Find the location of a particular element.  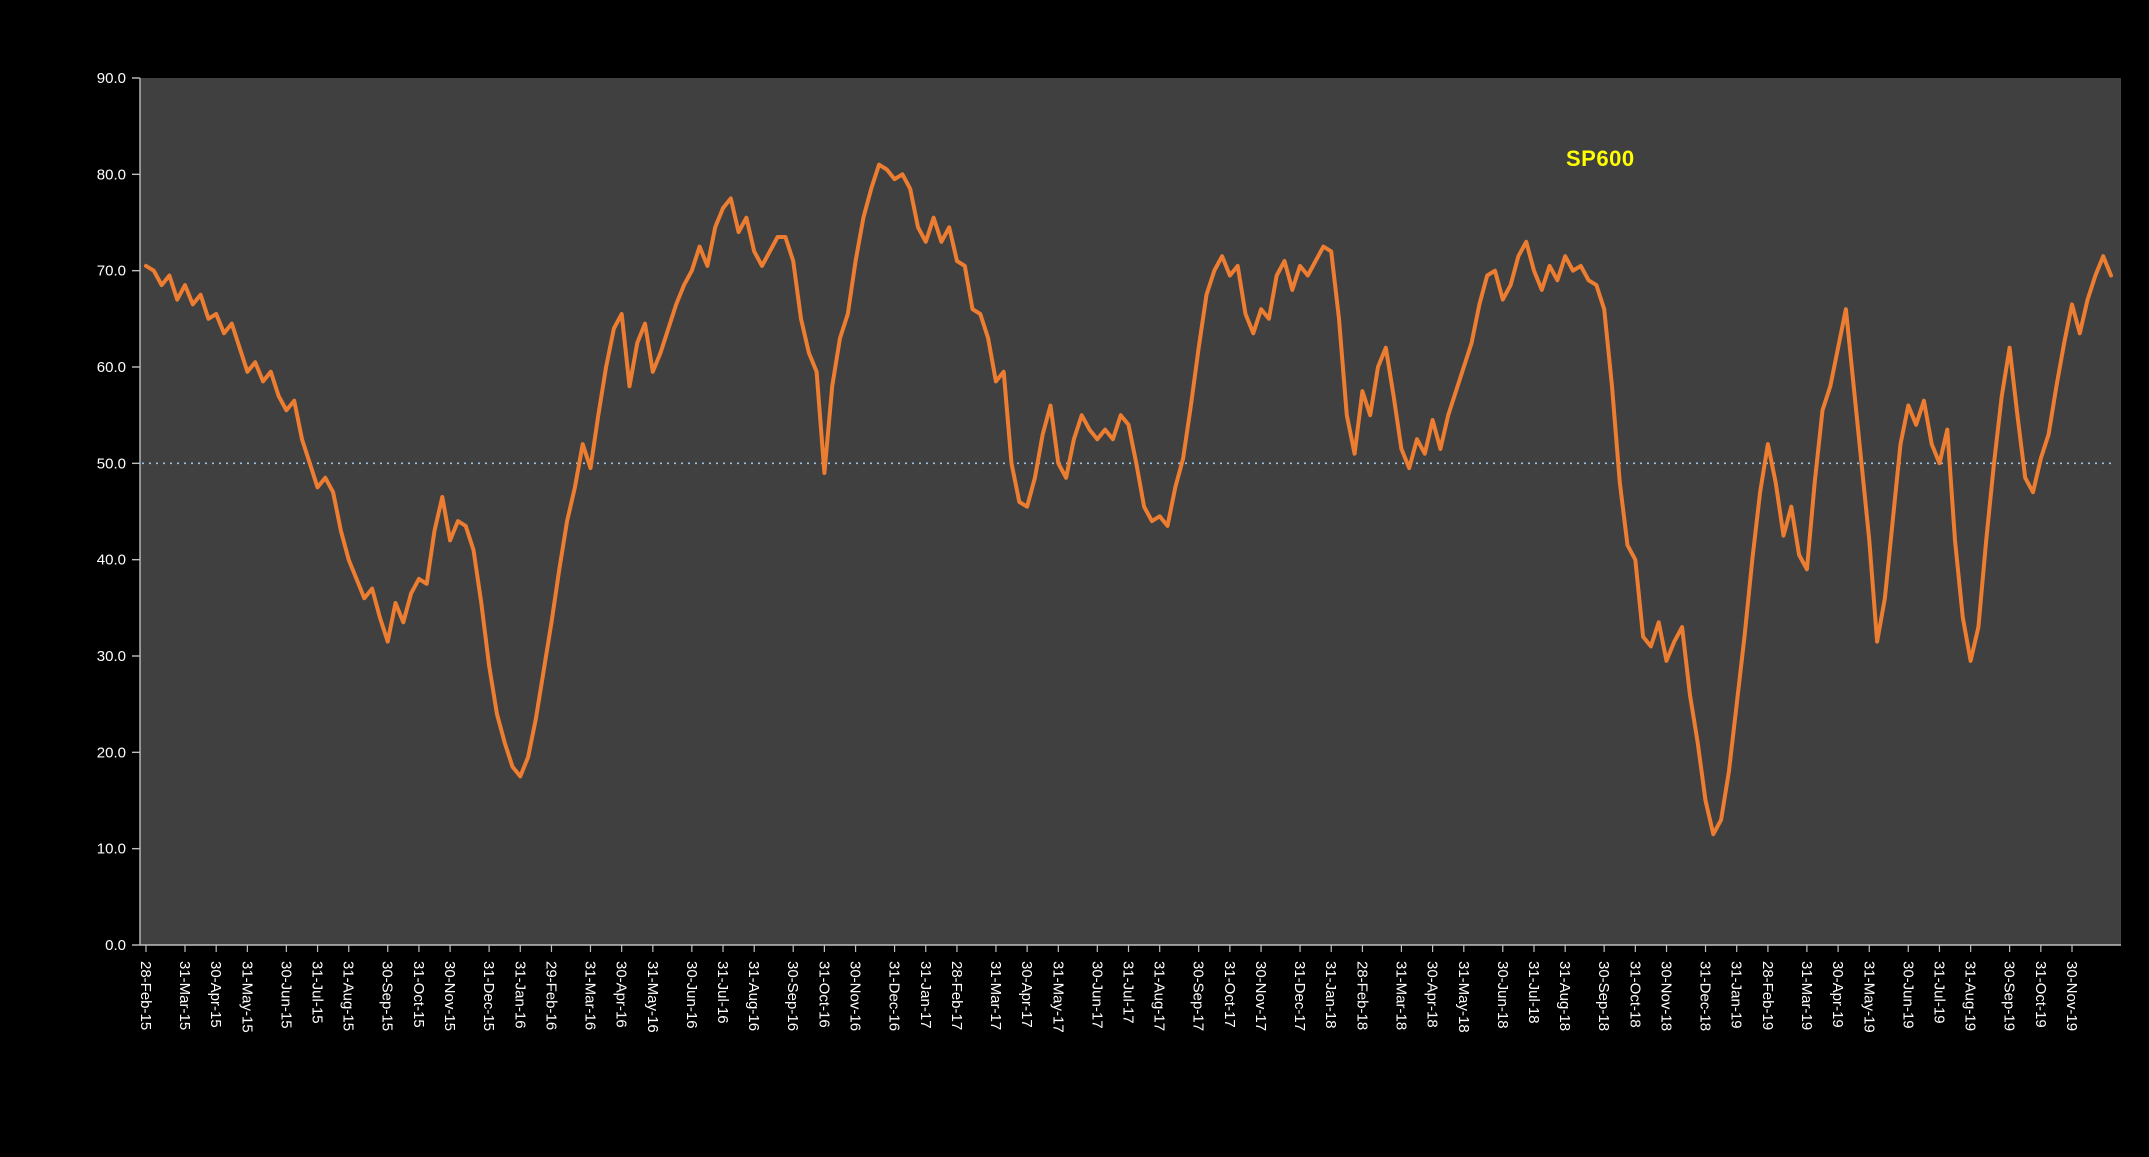

x-axis-label: 28-Feb-15 is located at coordinates (145, 995).